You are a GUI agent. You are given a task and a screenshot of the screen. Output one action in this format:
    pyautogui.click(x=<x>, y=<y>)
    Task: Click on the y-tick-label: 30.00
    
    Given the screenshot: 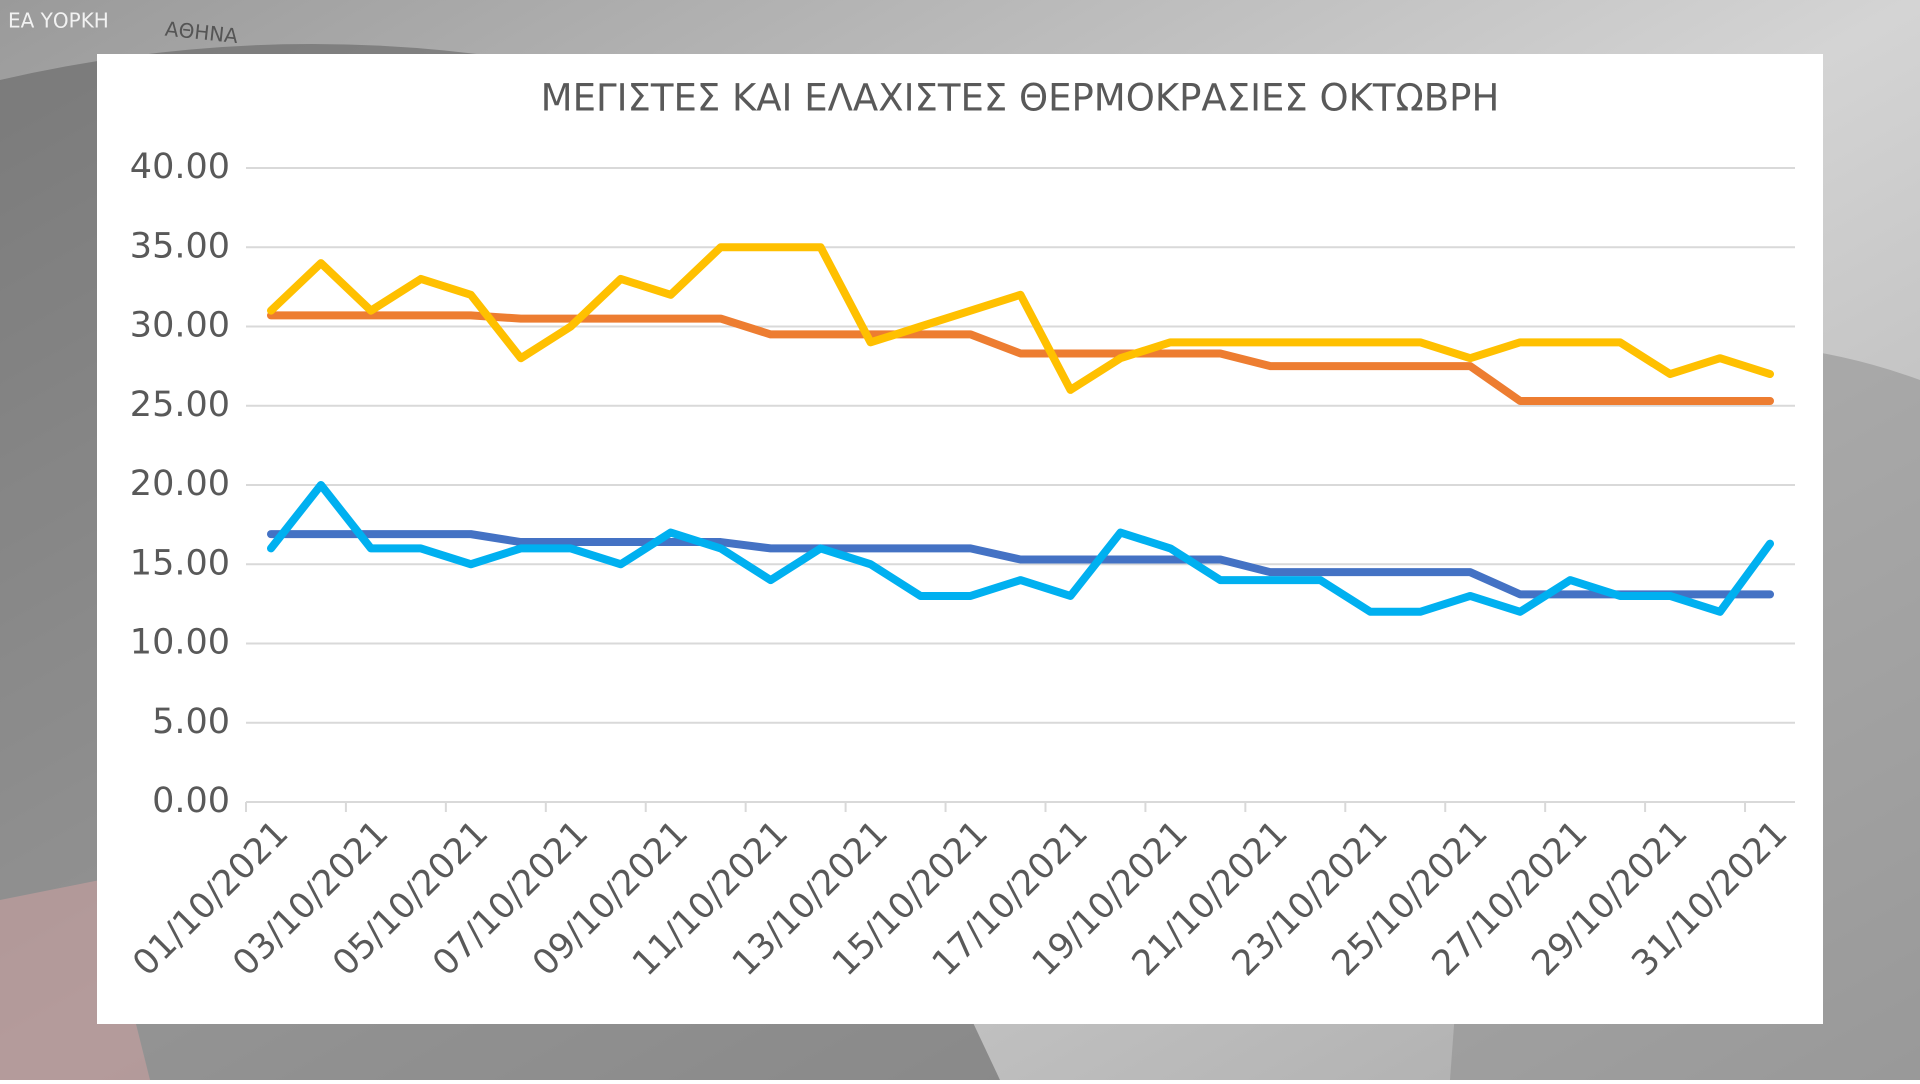 What is the action you would take?
    pyautogui.click(x=180, y=326)
    